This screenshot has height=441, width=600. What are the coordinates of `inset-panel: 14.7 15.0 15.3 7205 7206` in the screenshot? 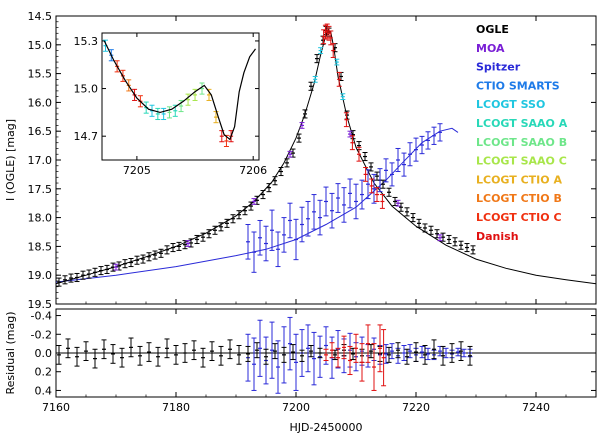 It's located at (170, 104).